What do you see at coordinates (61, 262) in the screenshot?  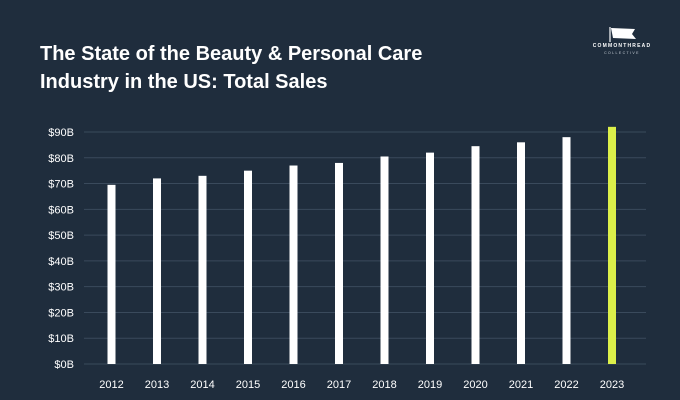 I see `y-tick-label: $40B` at bounding box center [61, 262].